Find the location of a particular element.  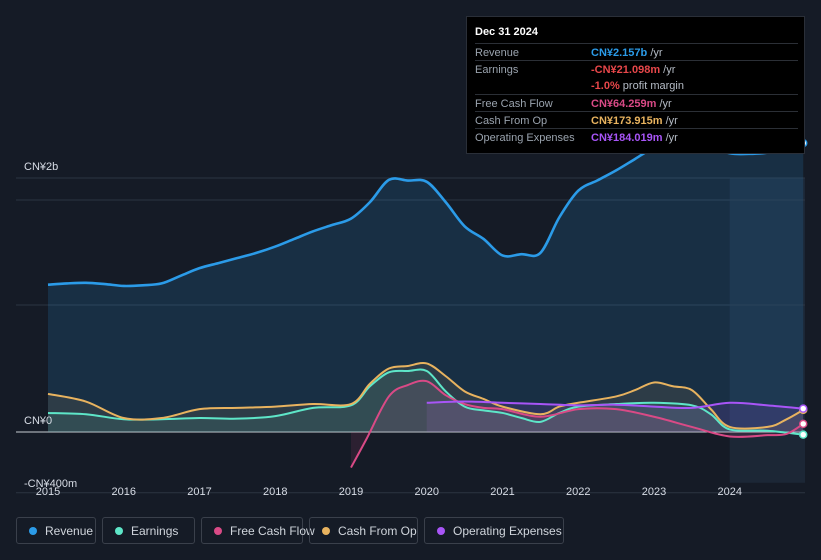

series-line-cash-from-op is located at coordinates (425, 395).